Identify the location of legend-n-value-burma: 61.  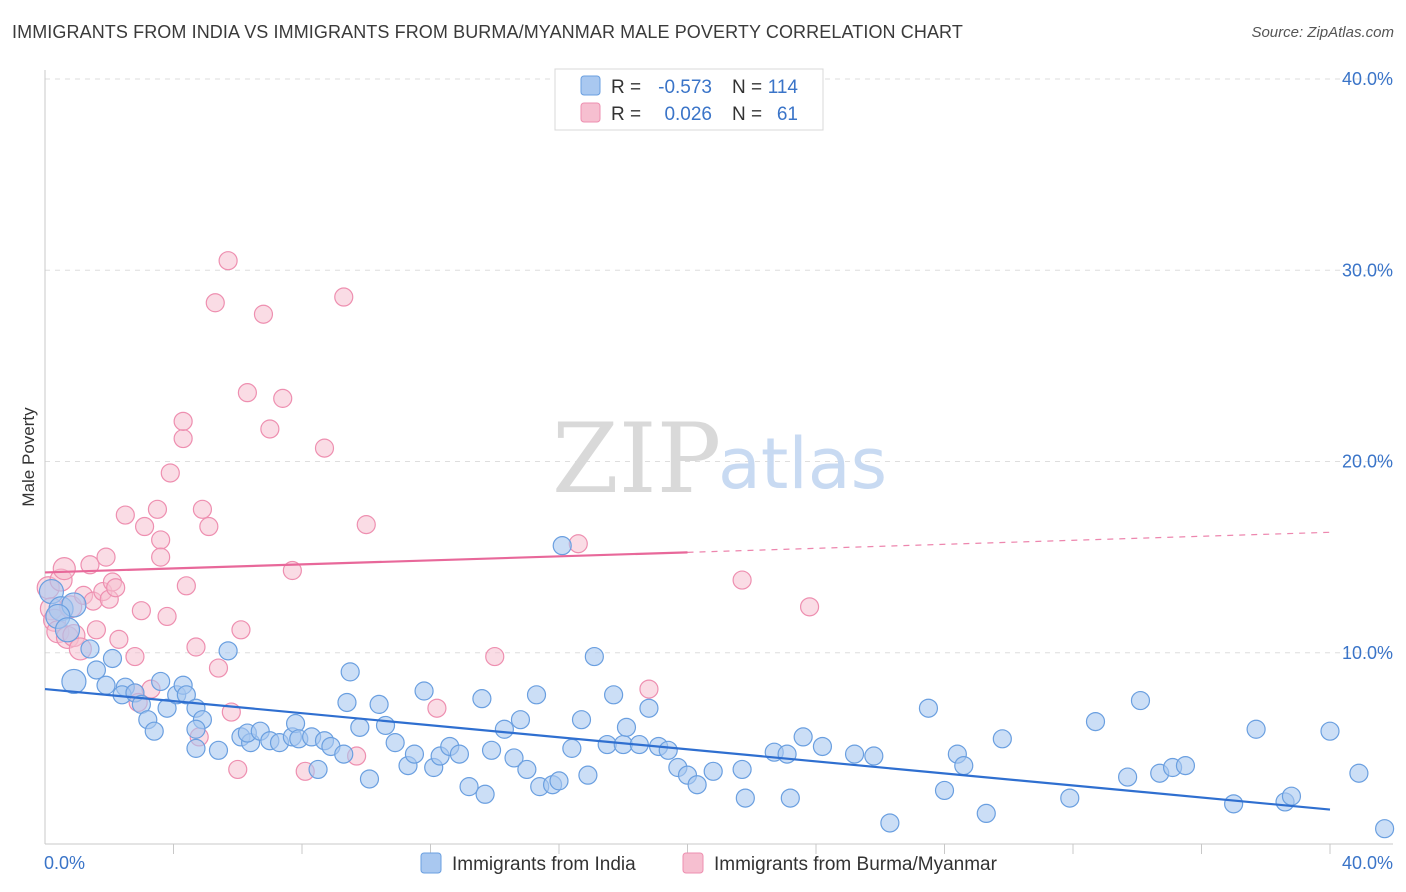
(787, 114).